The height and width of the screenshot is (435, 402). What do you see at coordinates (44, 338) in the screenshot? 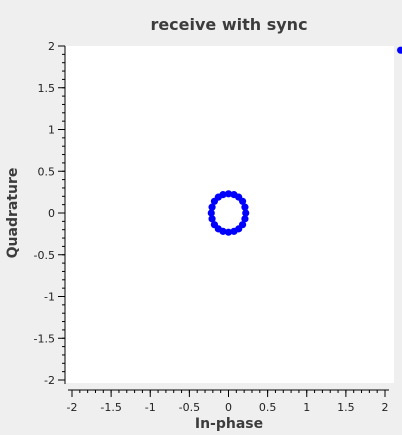
I see `y-tick-label: -1.5` at bounding box center [44, 338].